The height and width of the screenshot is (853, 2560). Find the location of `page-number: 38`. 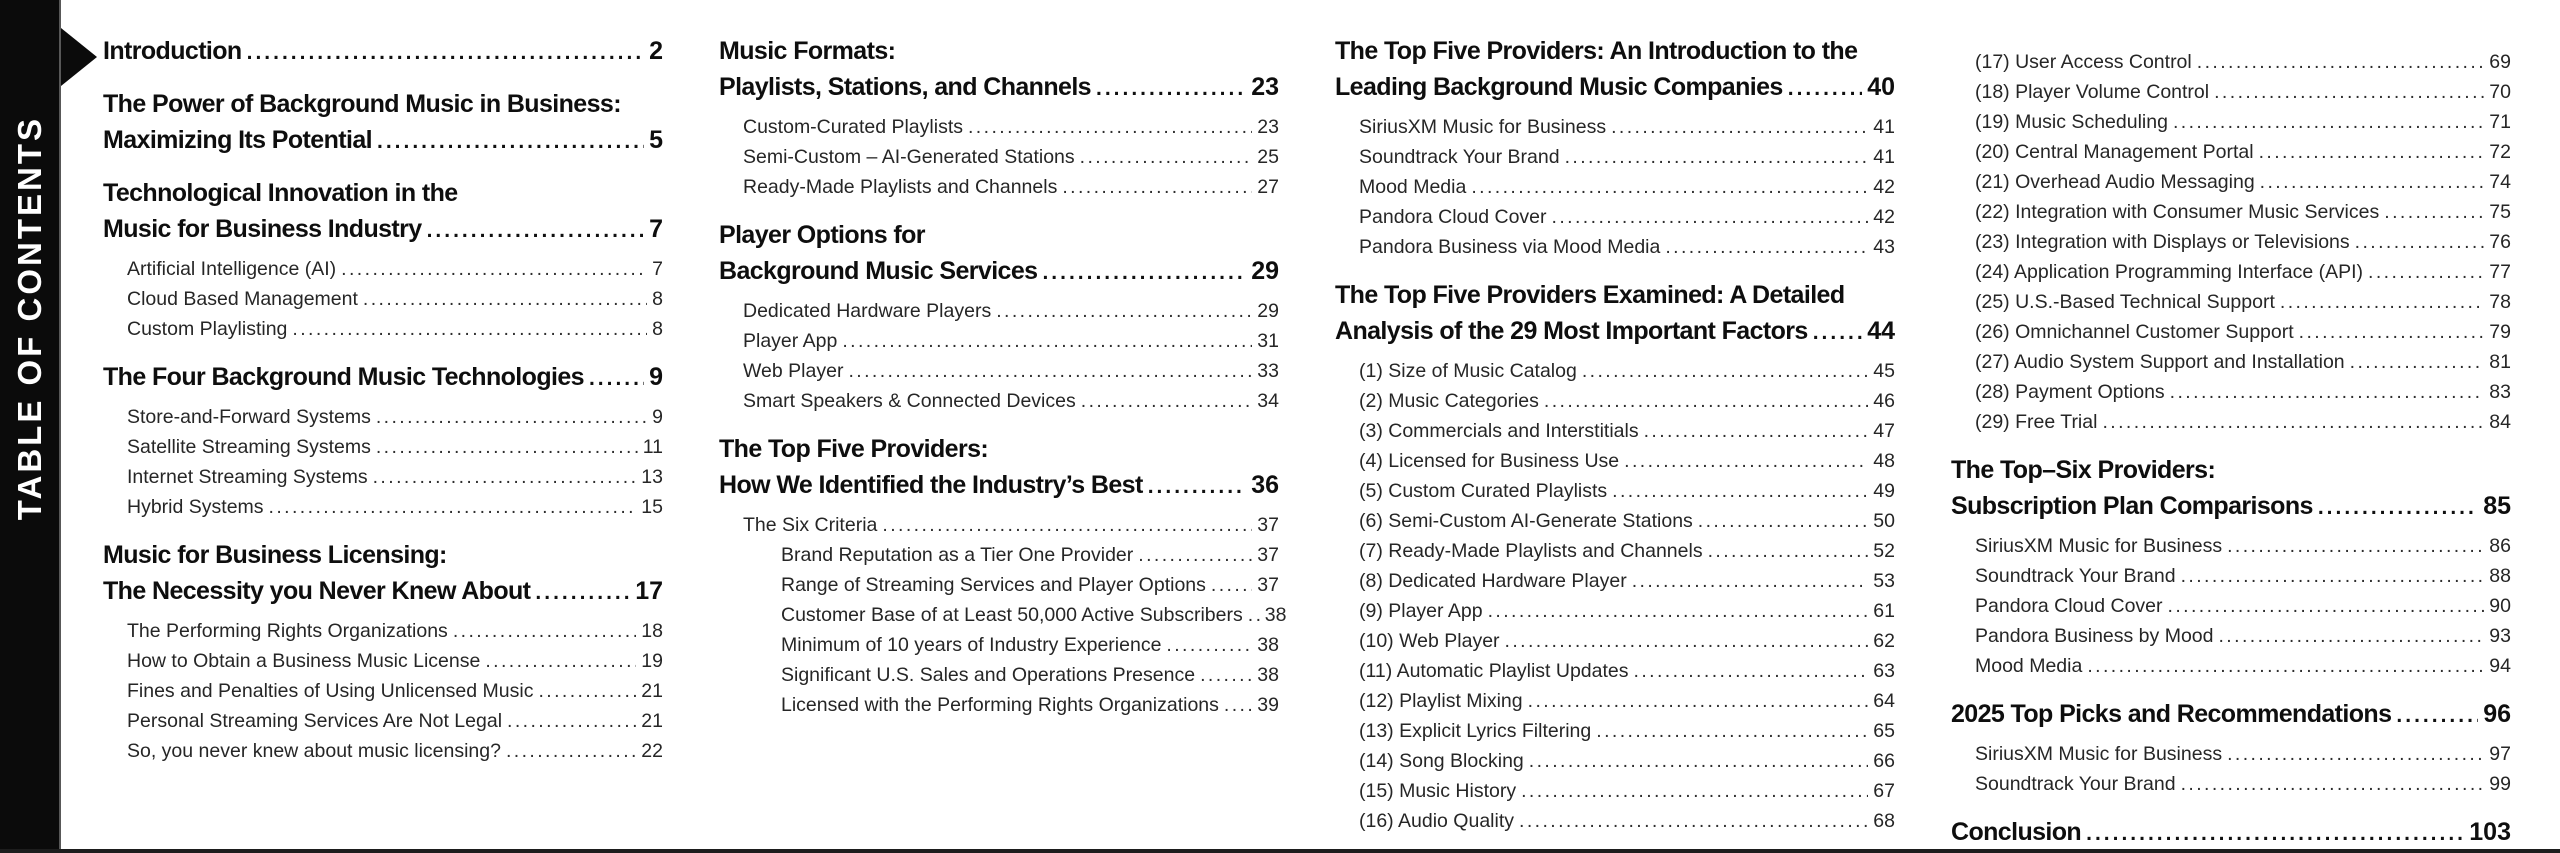

page-number: 38 is located at coordinates (1275, 615).